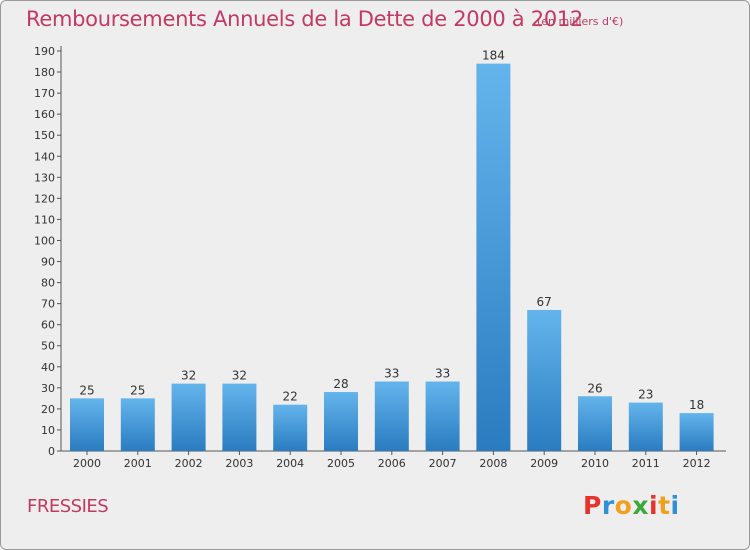 The image size is (750, 550). What do you see at coordinates (239, 417) in the screenshot?
I see `bar-2003` at bounding box center [239, 417].